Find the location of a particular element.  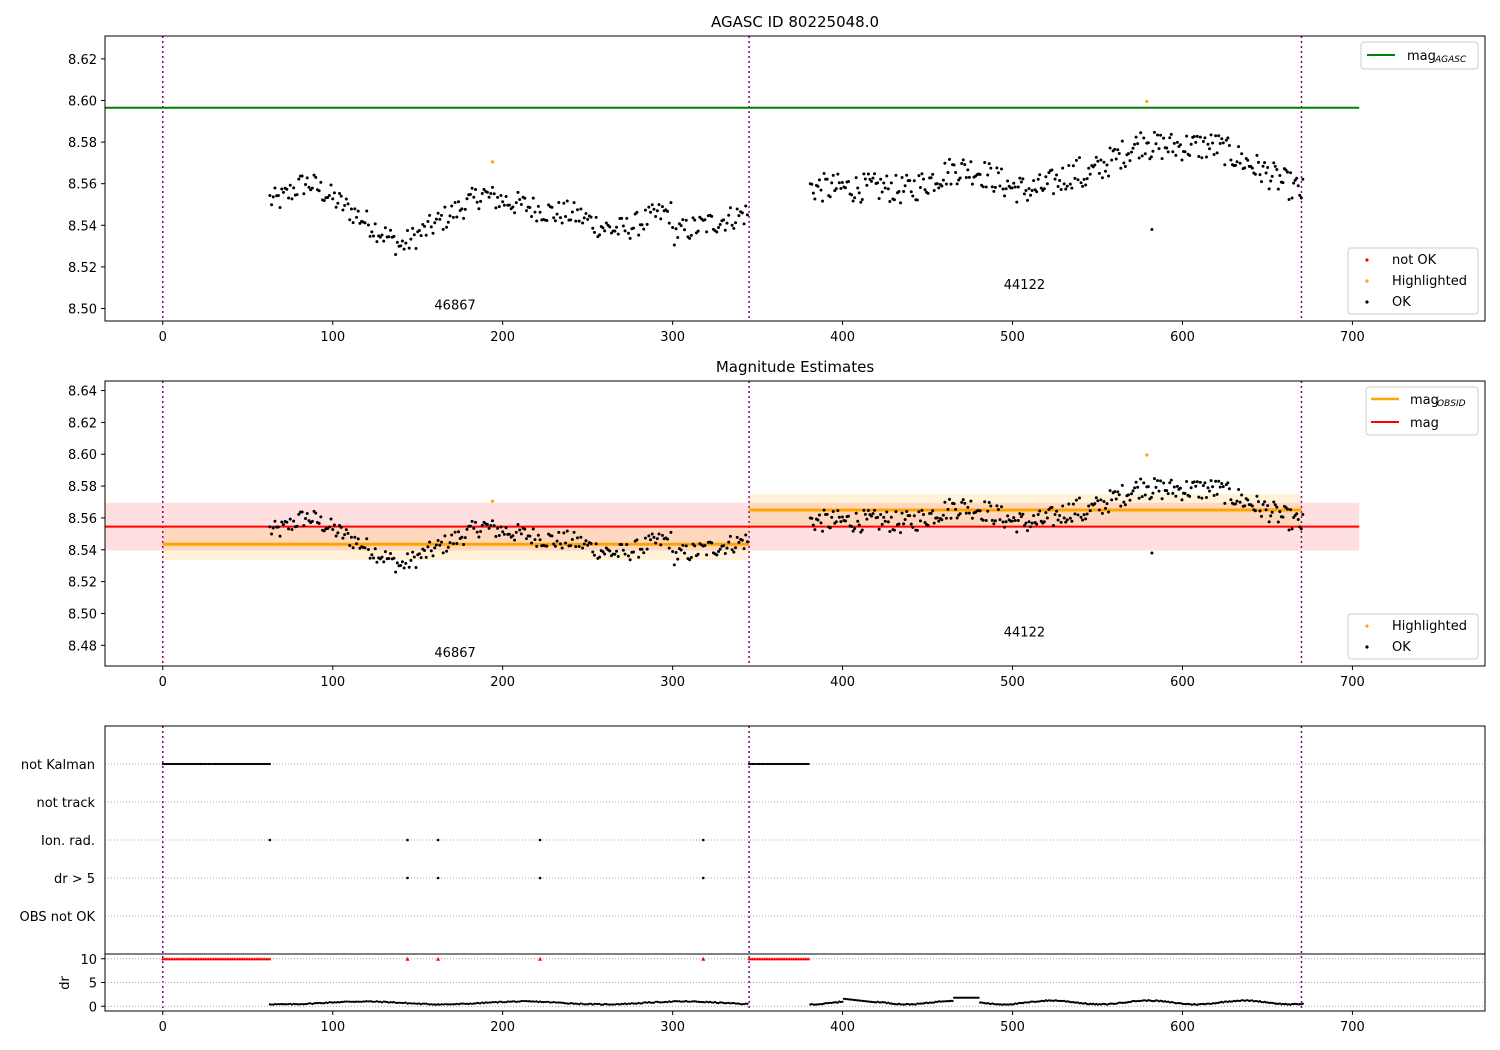

flag-point-ion-rad is located at coordinates (407, 840).